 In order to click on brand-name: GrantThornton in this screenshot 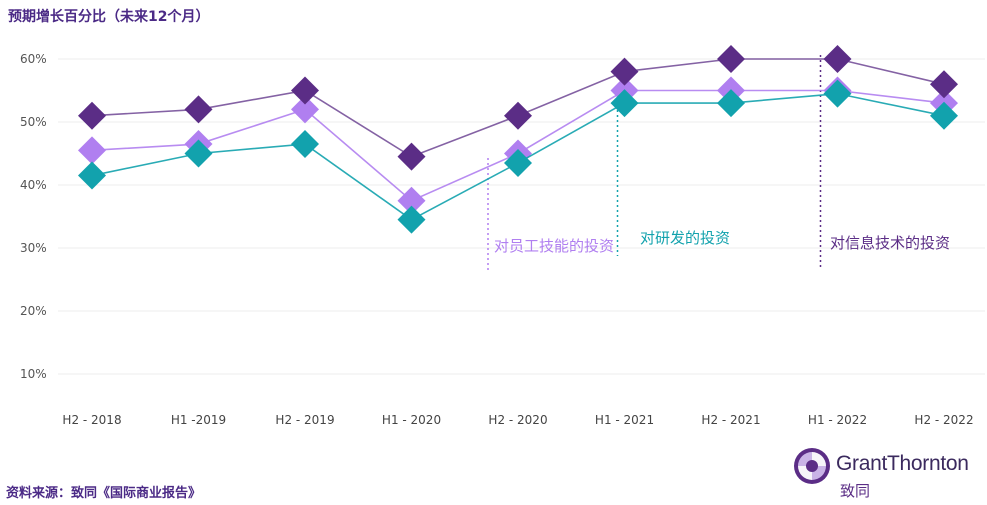, I will do `click(902, 463)`.